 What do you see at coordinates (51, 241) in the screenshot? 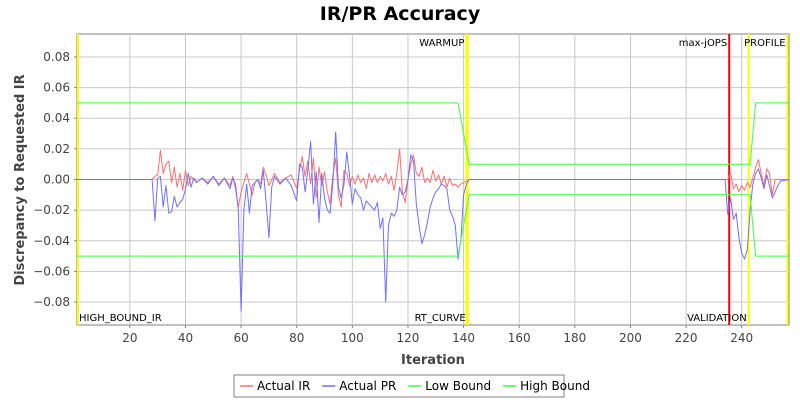
I see `y-tick-label: −0.04` at bounding box center [51, 241].